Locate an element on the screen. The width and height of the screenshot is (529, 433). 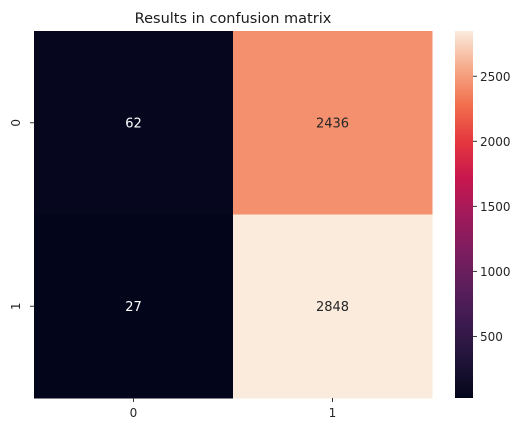
colorbar-tick-label: 2000 is located at coordinates (495, 142).